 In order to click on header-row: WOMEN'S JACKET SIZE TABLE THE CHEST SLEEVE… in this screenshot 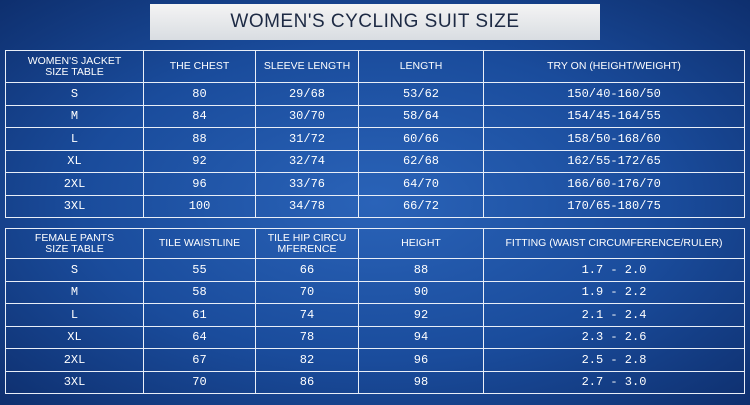, I will do `click(375, 66)`.